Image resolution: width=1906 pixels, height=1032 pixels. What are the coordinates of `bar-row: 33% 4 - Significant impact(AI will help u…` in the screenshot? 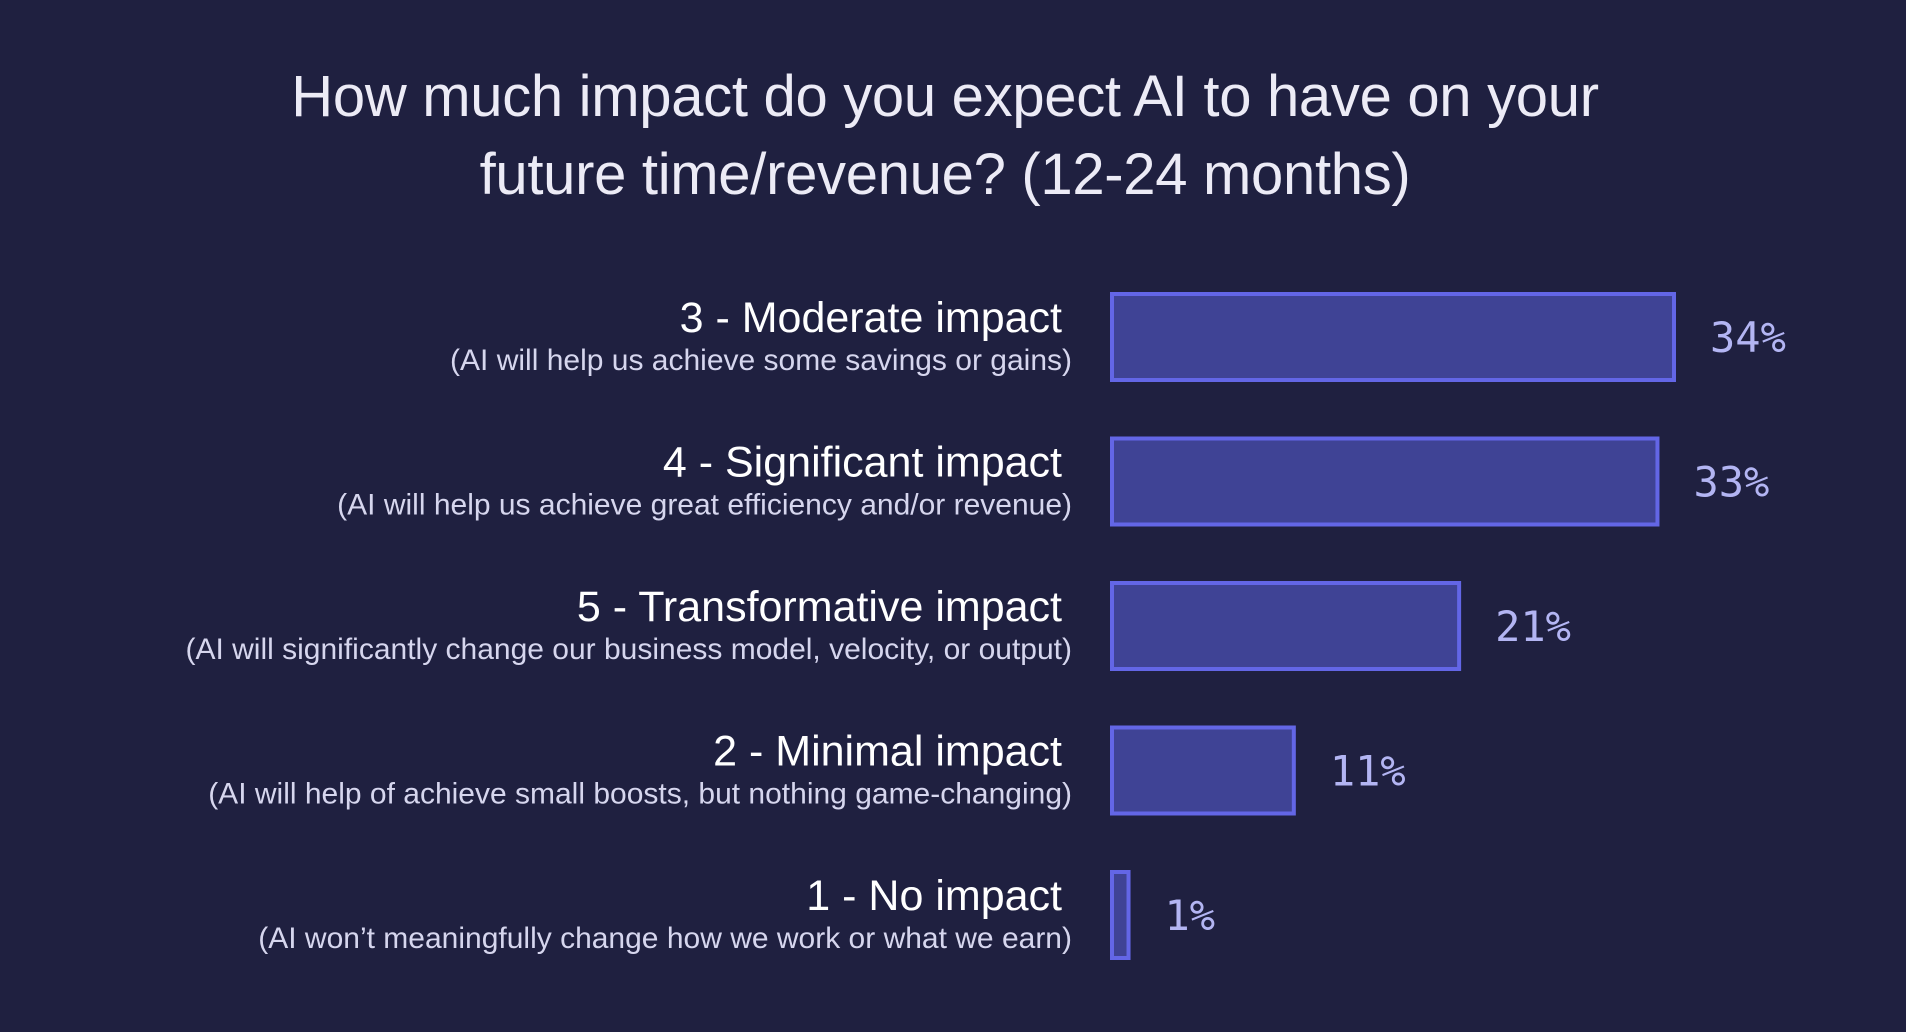 It's located at (1053, 481).